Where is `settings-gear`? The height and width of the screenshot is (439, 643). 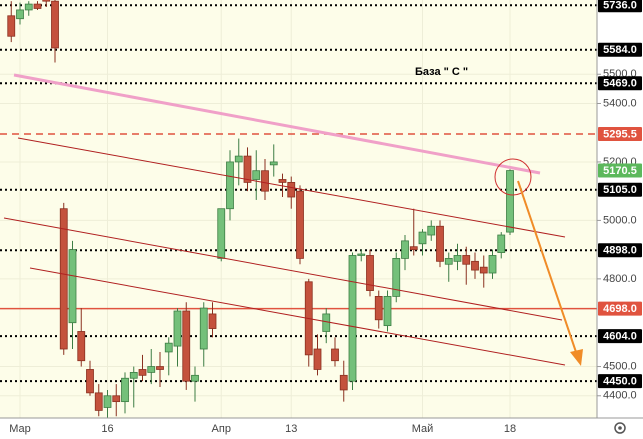
settings-gear is located at coordinates (620, 428).